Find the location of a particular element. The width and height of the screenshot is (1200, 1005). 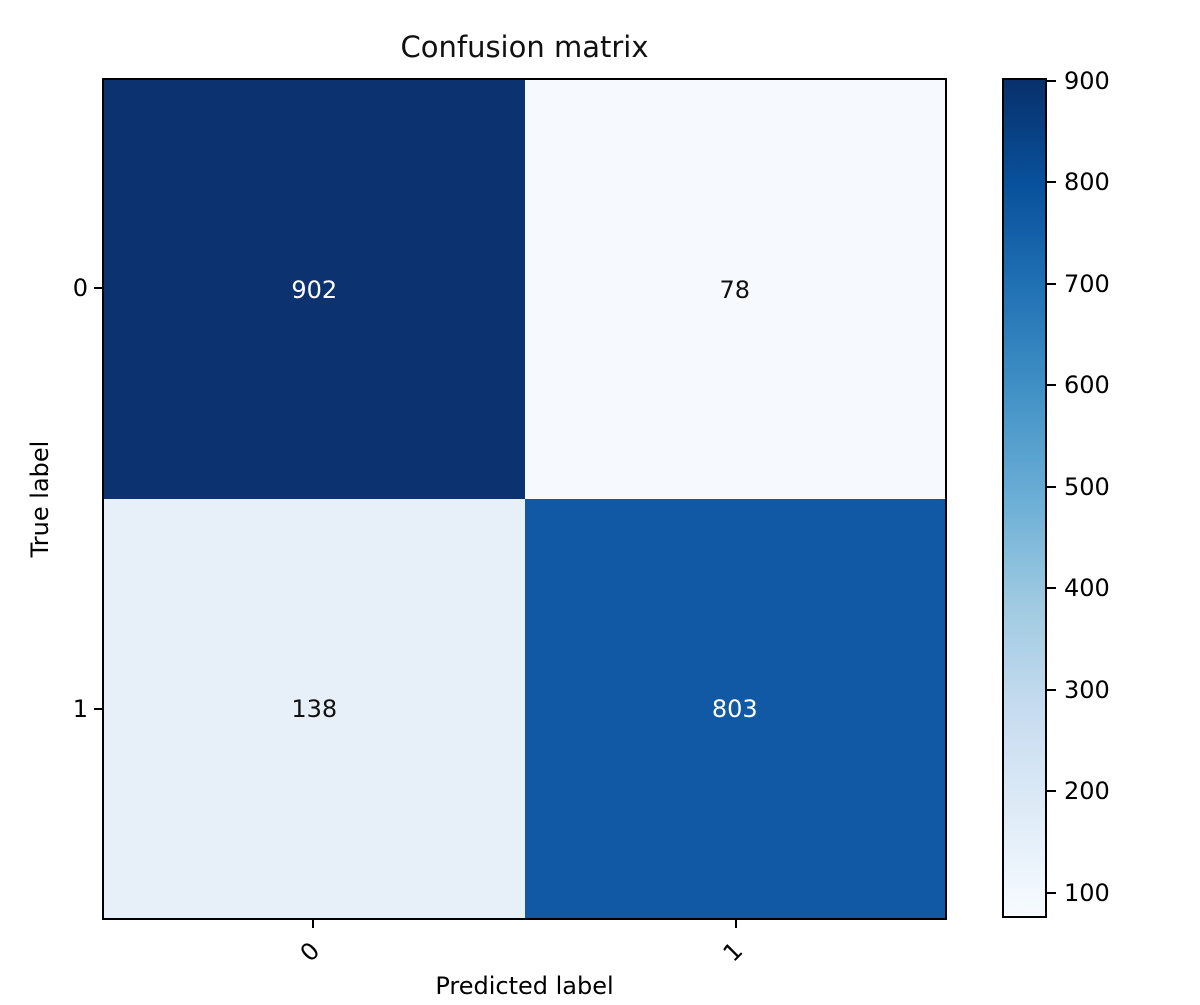

matrix-cell-true0-pred1: 78 is located at coordinates (734, 289).